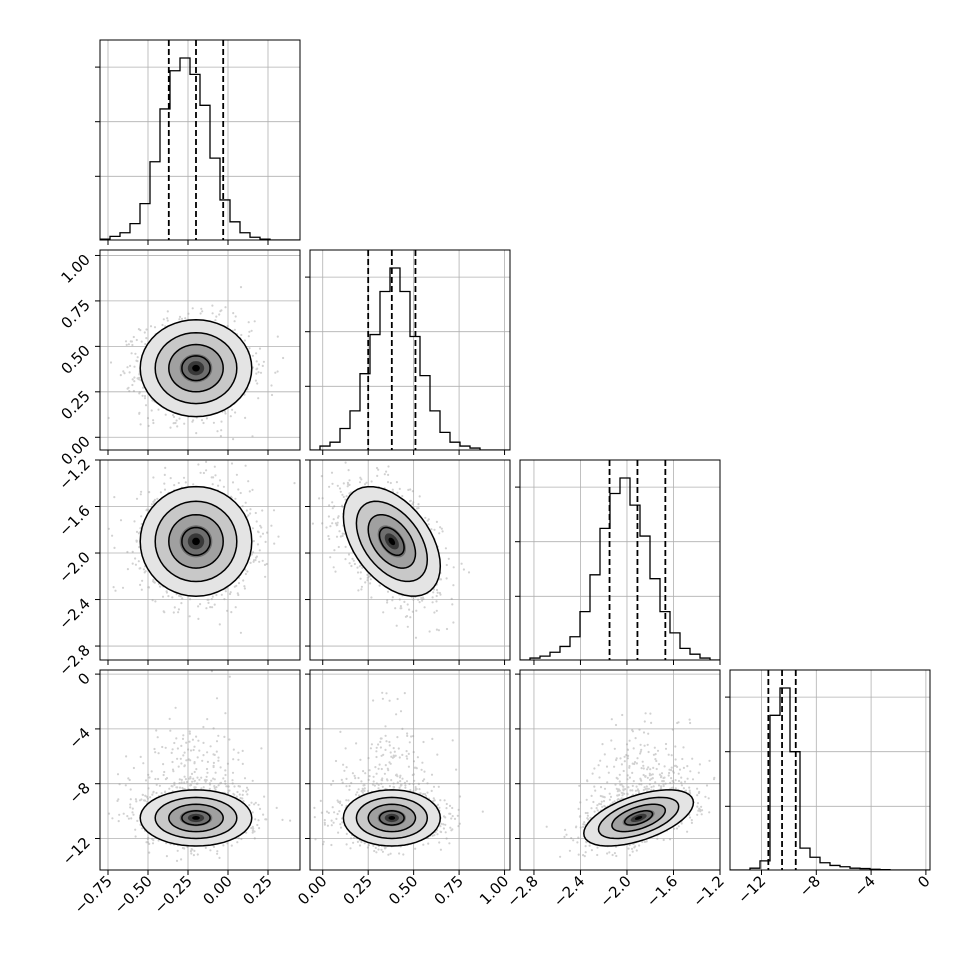  I want to click on x-tick-label: 0.75, so click(449, 890).